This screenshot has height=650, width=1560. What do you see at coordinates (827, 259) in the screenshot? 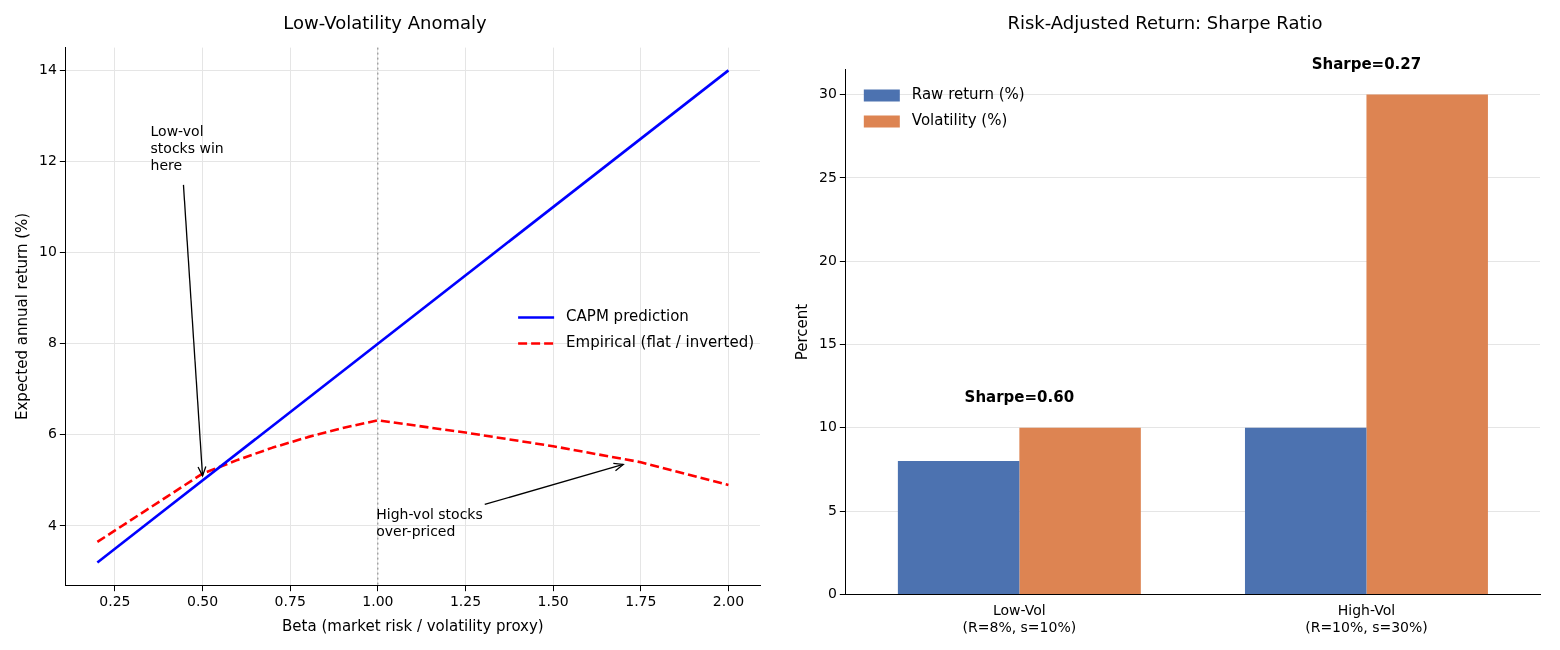
I see `y-tick-label: 20` at bounding box center [827, 259].